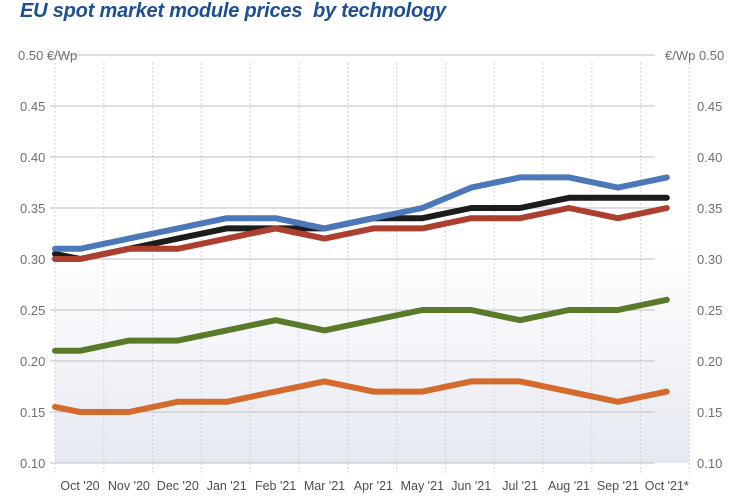 This screenshot has height=500, width=750. What do you see at coordinates (32, 106) in the screenshot?
I see `y-tick-label-left: 0.45` at bounding box center [32, 106].